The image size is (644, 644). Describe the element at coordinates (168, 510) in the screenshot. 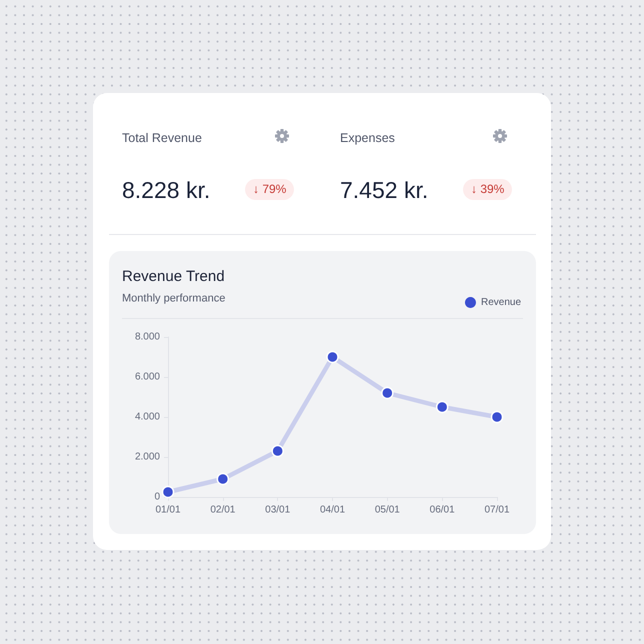

I see `x-tick-label: 01/01` at that location.